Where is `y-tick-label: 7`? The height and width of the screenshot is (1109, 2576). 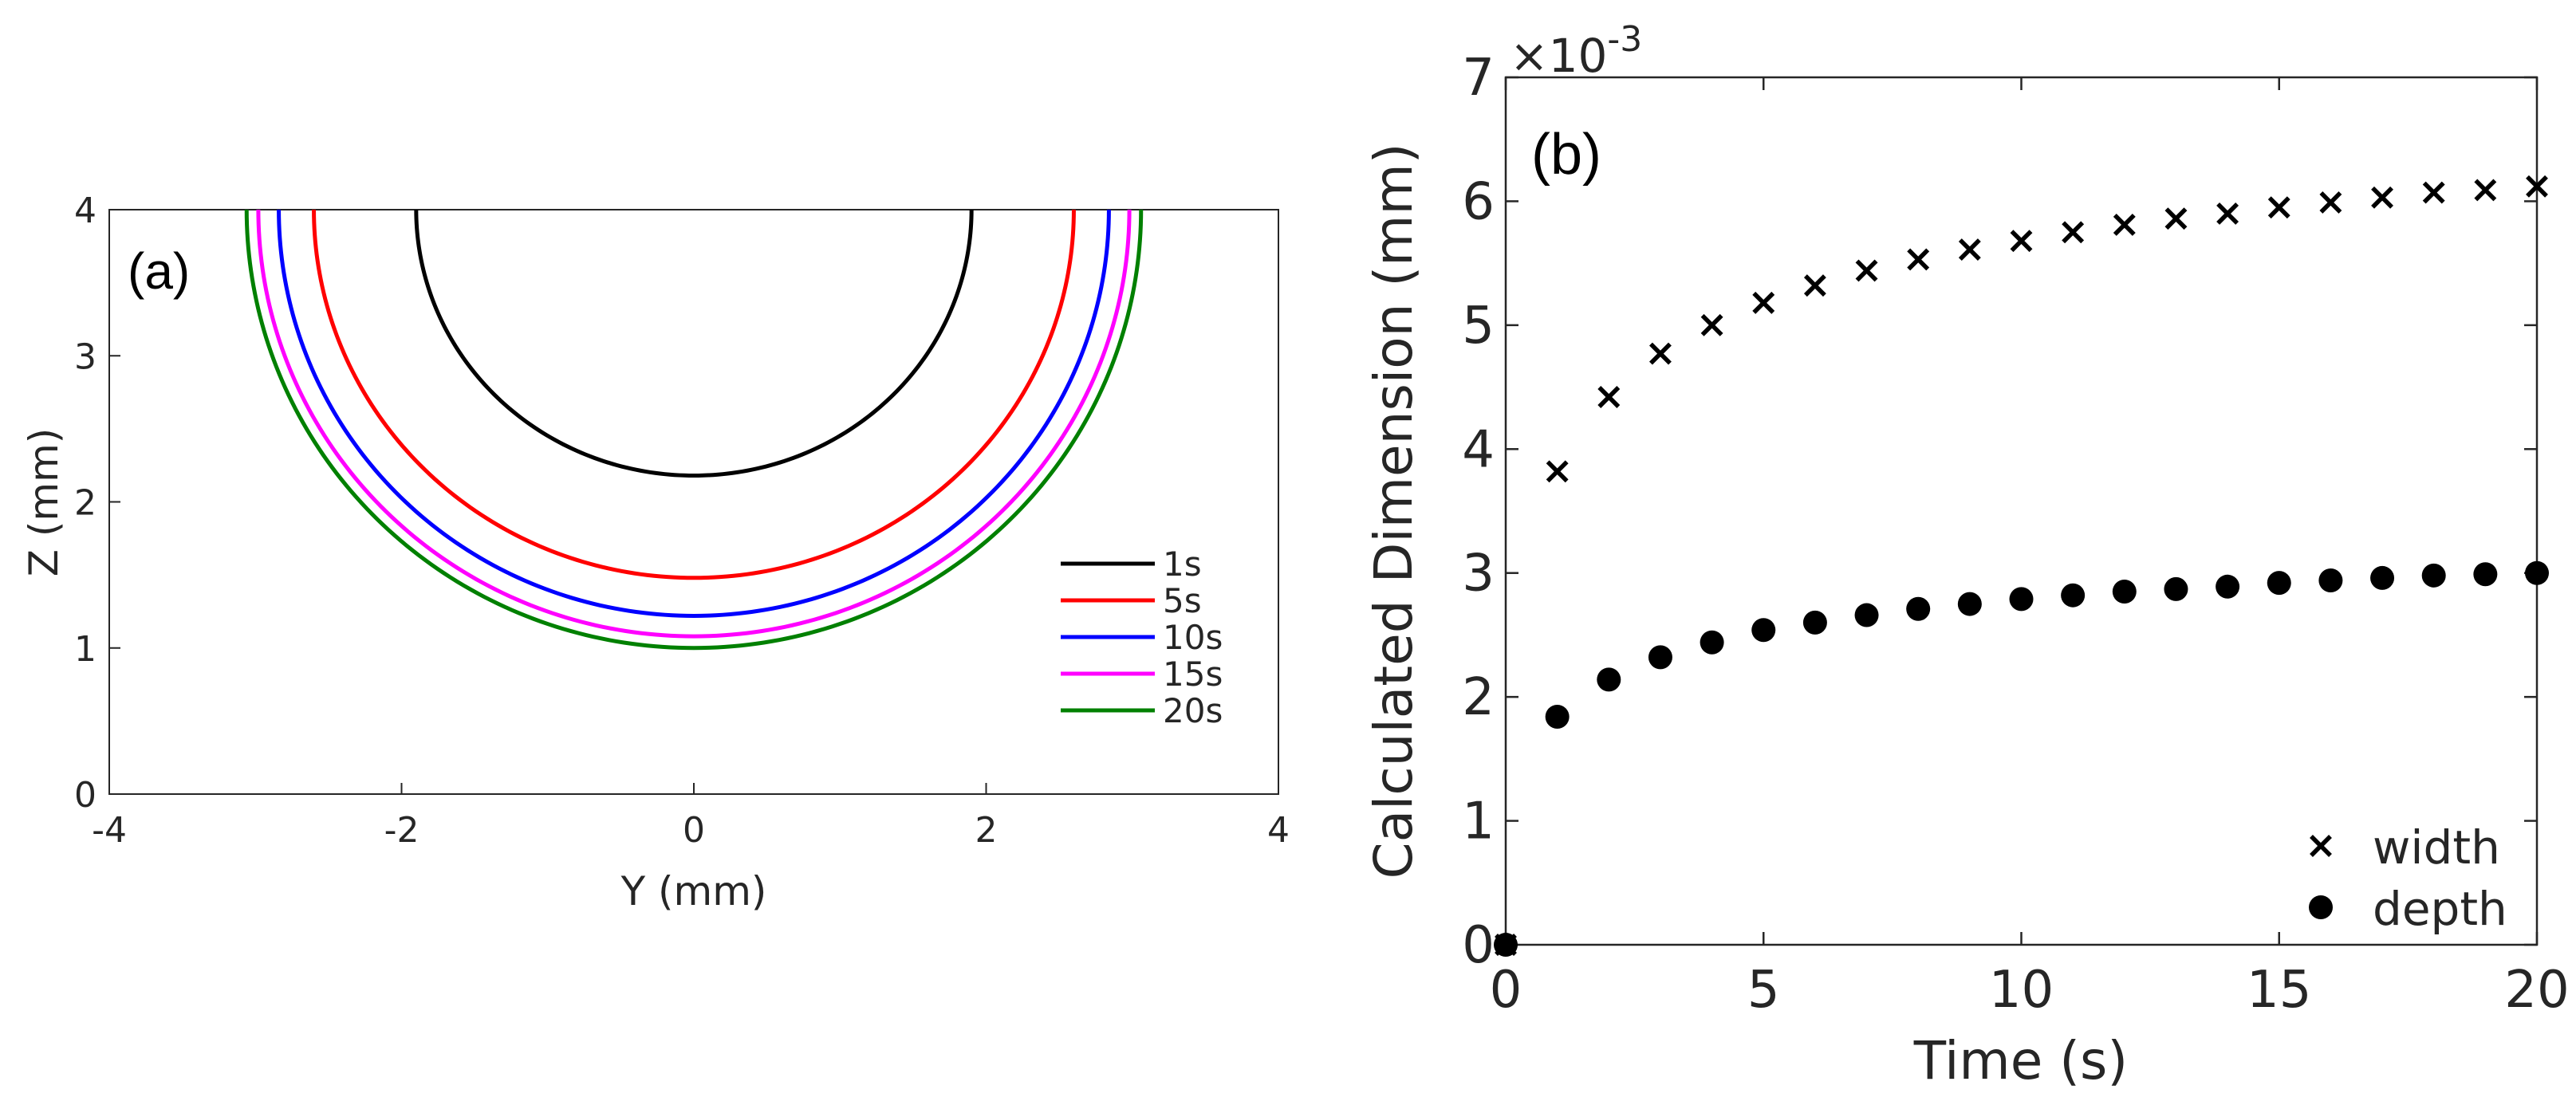 y-tick-label: 7 is located at coordinates (1478, 78).